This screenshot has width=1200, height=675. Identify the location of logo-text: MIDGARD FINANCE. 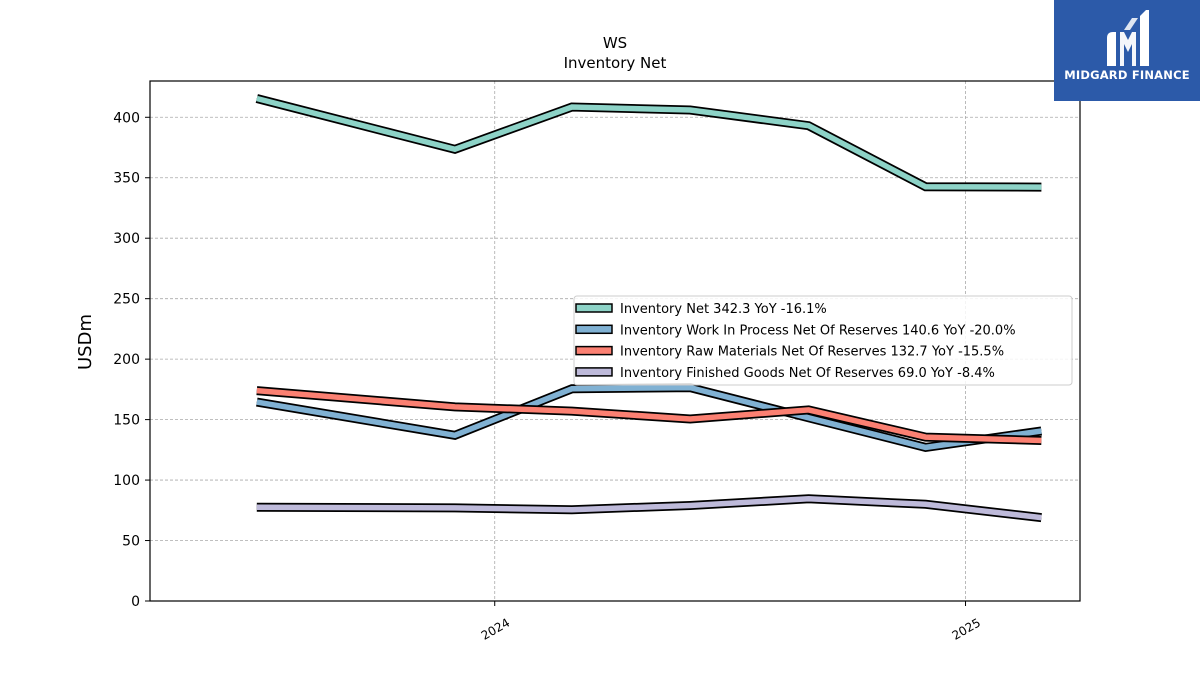
(1127, 75).